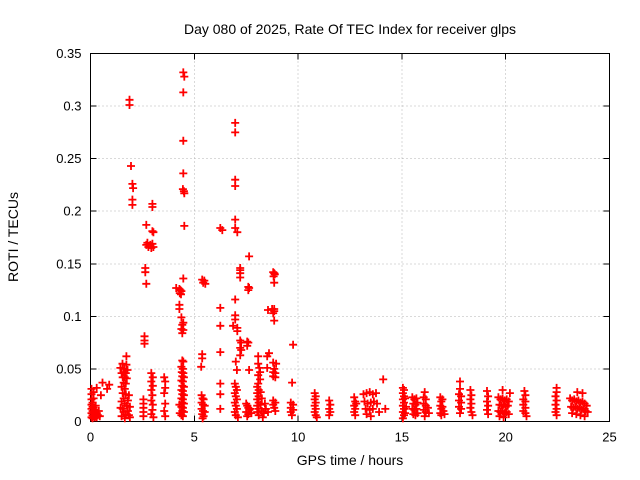 This screenshot has width=640, height=480. Describe the element at coordinates (68, 158) in the screenshot. I see `y-tick-label: 0.25` at that location.